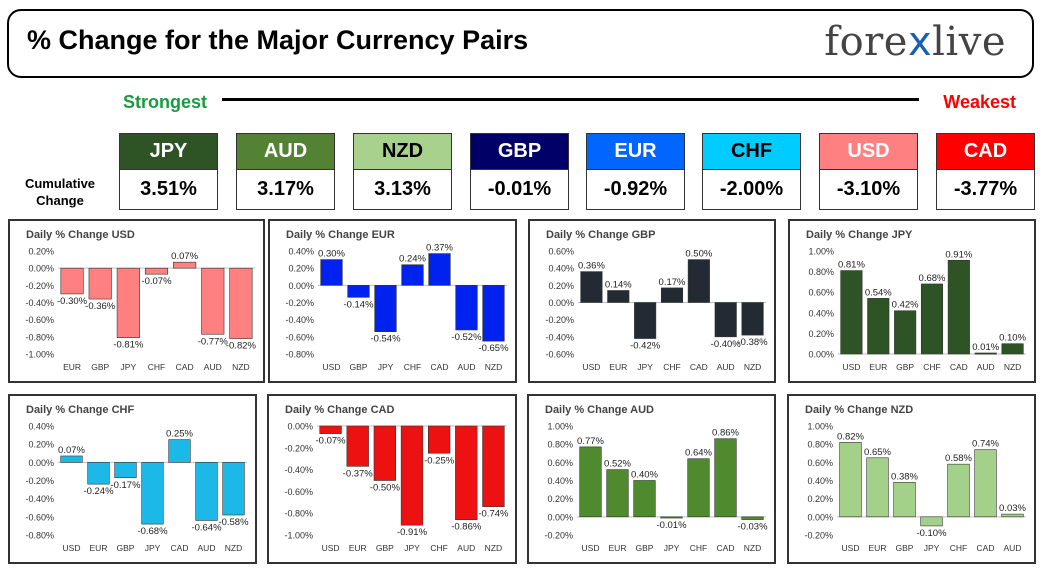 The width and height of the screenshot is (1045, 572). What do you see at coordinates (98, 491) in the screenshot?
I see `data-label: -0.24%` at bounding box center [98, 491].